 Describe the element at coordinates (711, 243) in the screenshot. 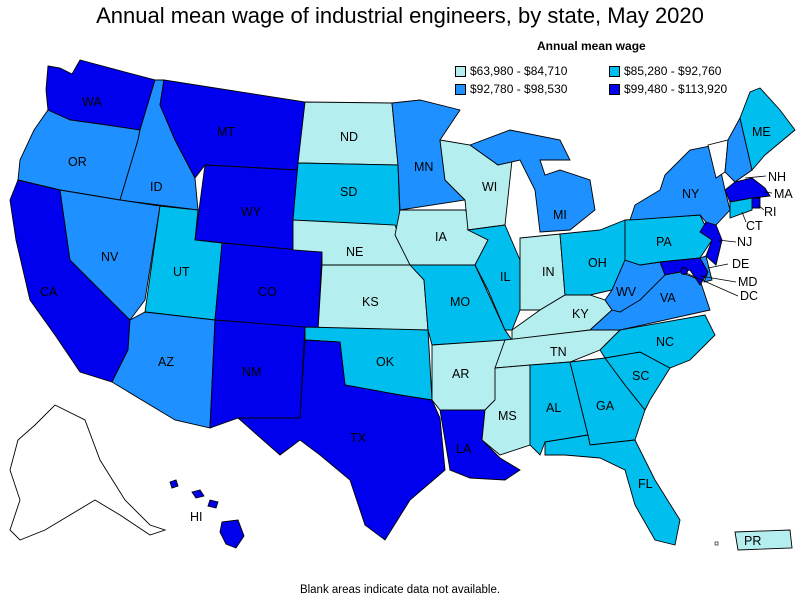

I see `state-NJ` at that location.